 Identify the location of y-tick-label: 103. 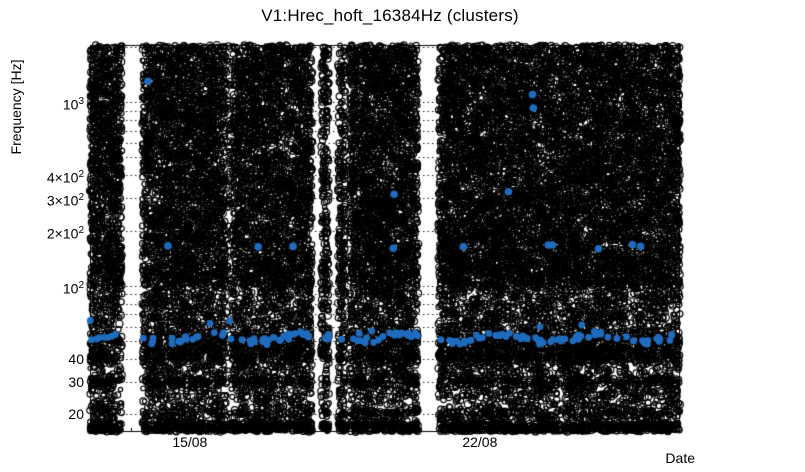
(73, 104).